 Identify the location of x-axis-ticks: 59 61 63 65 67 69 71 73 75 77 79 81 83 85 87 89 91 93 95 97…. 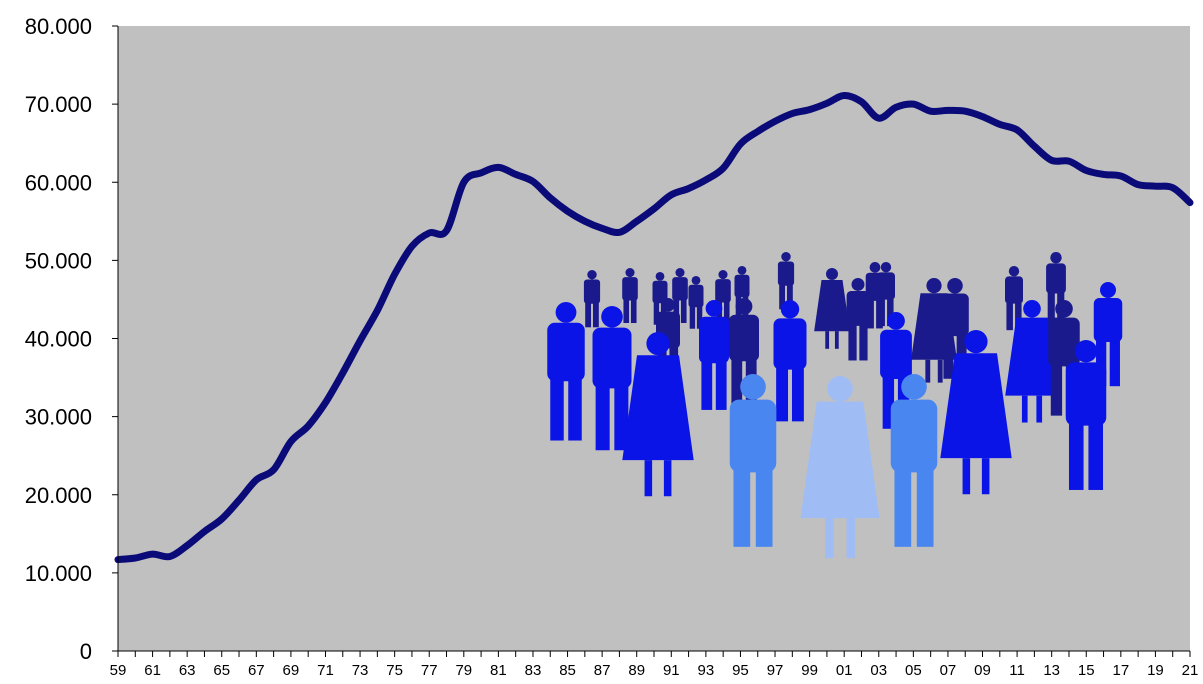
(654, 665).